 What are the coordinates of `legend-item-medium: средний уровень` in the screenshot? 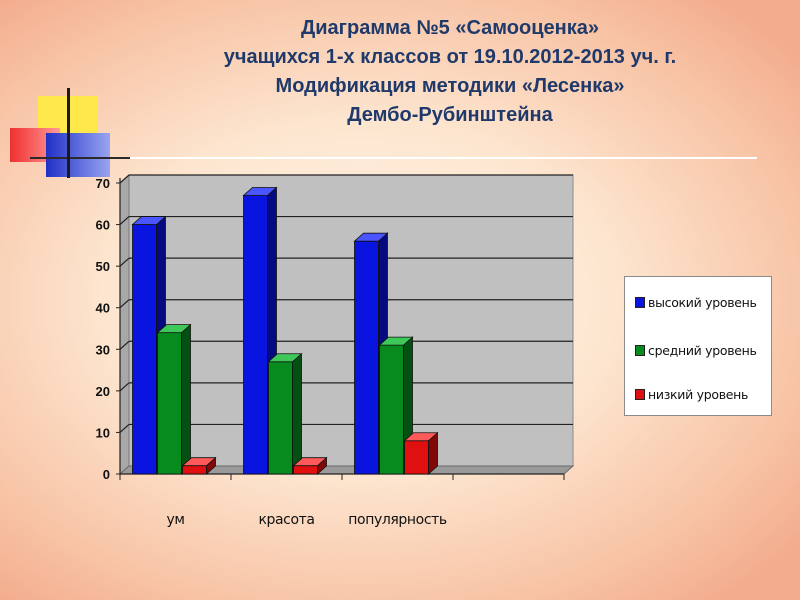 It's located at (696, 350).